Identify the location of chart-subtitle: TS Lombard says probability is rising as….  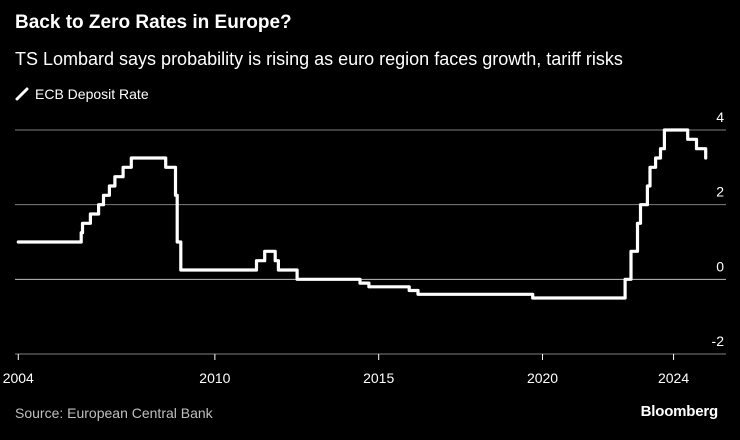
(319, 59).